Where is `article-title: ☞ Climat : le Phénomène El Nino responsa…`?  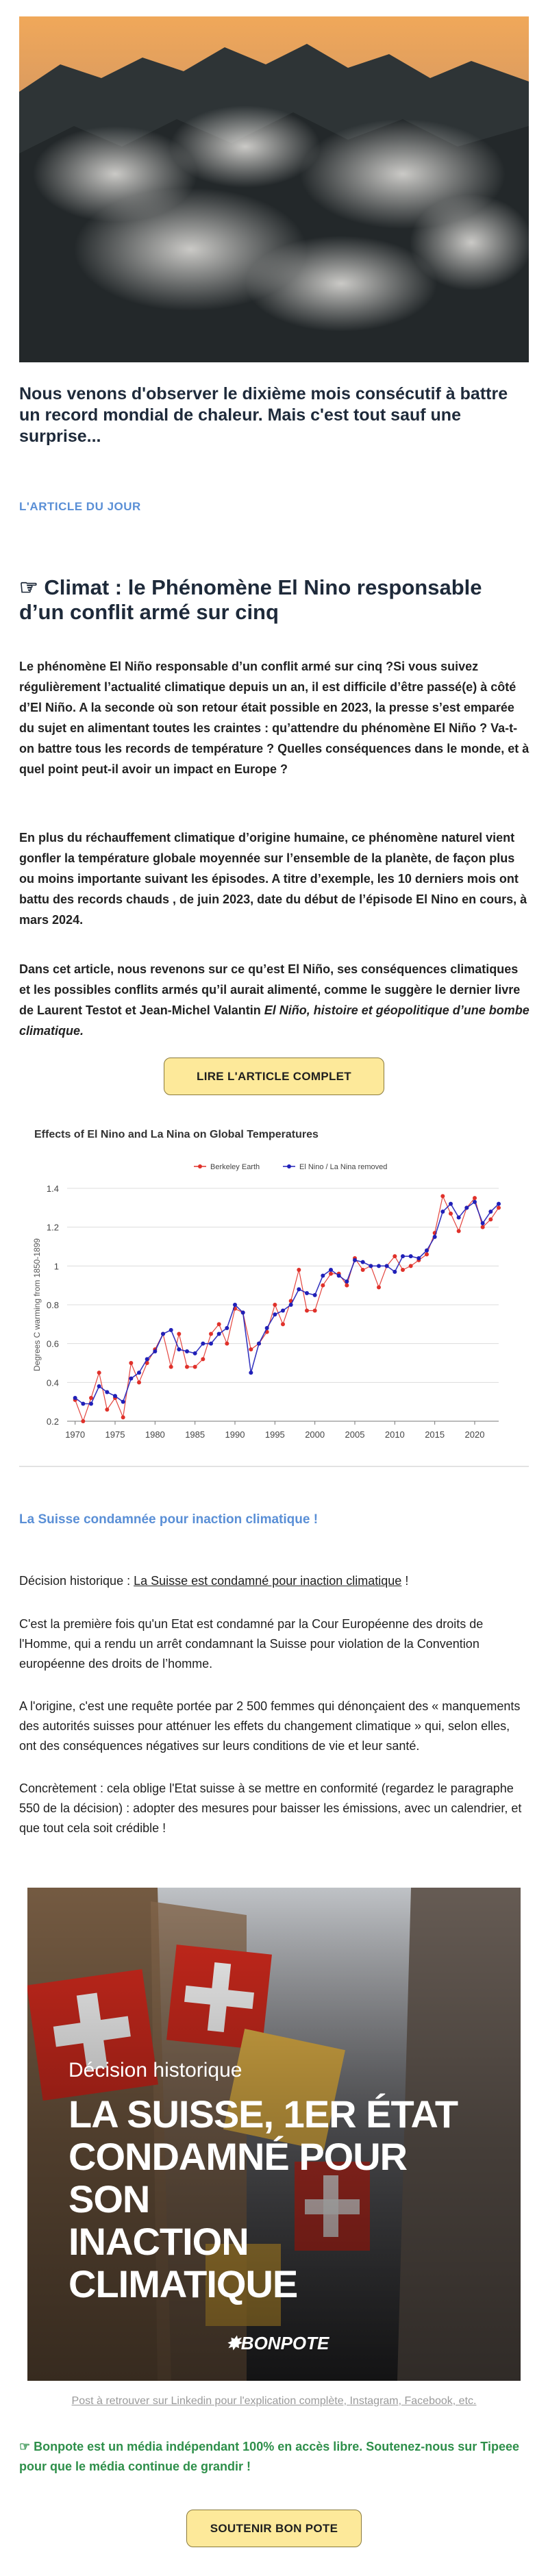 article-title: ☞ Climat : le Phénomène El Nino responsa… is located at coordinates (272, 600).